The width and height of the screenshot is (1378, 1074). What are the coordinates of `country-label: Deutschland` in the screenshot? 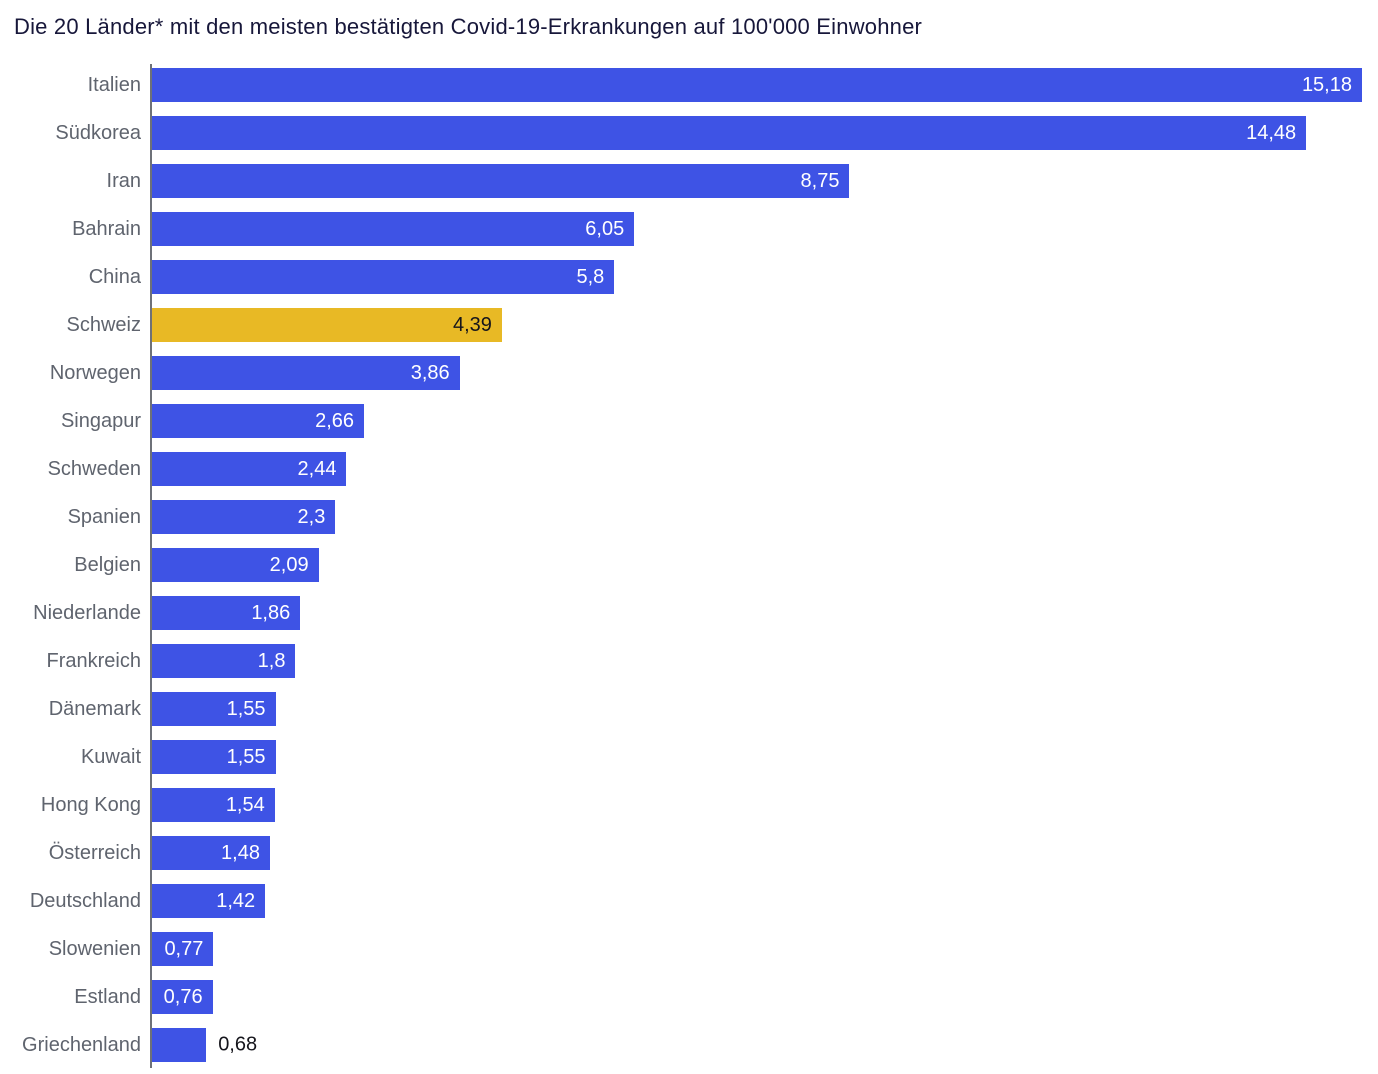 It's located at (85, 900).